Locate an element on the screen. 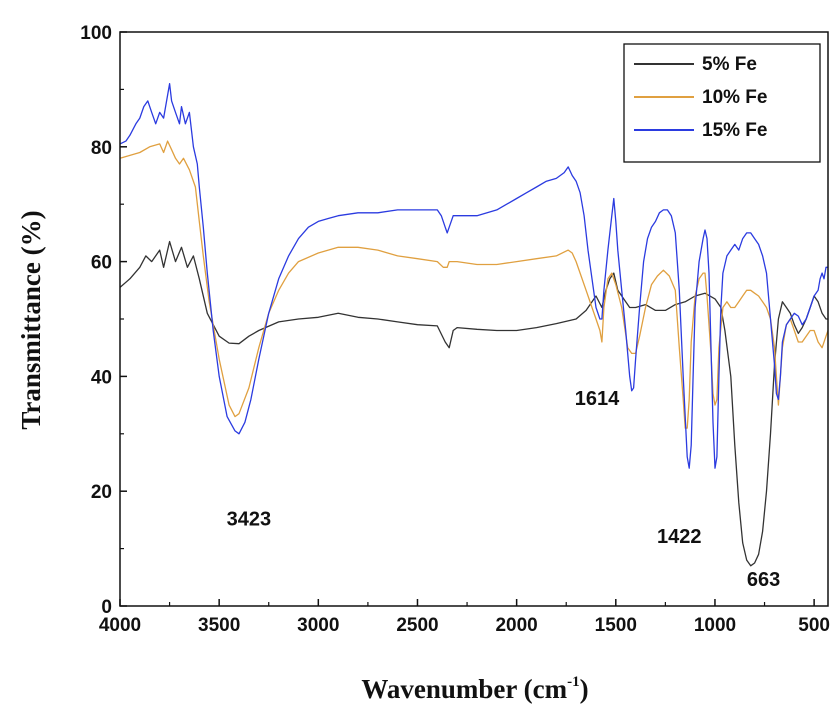 The height and width of the screenshot is (707, 830). legend-label: 15% Fe is located at coordinates (734, 130).